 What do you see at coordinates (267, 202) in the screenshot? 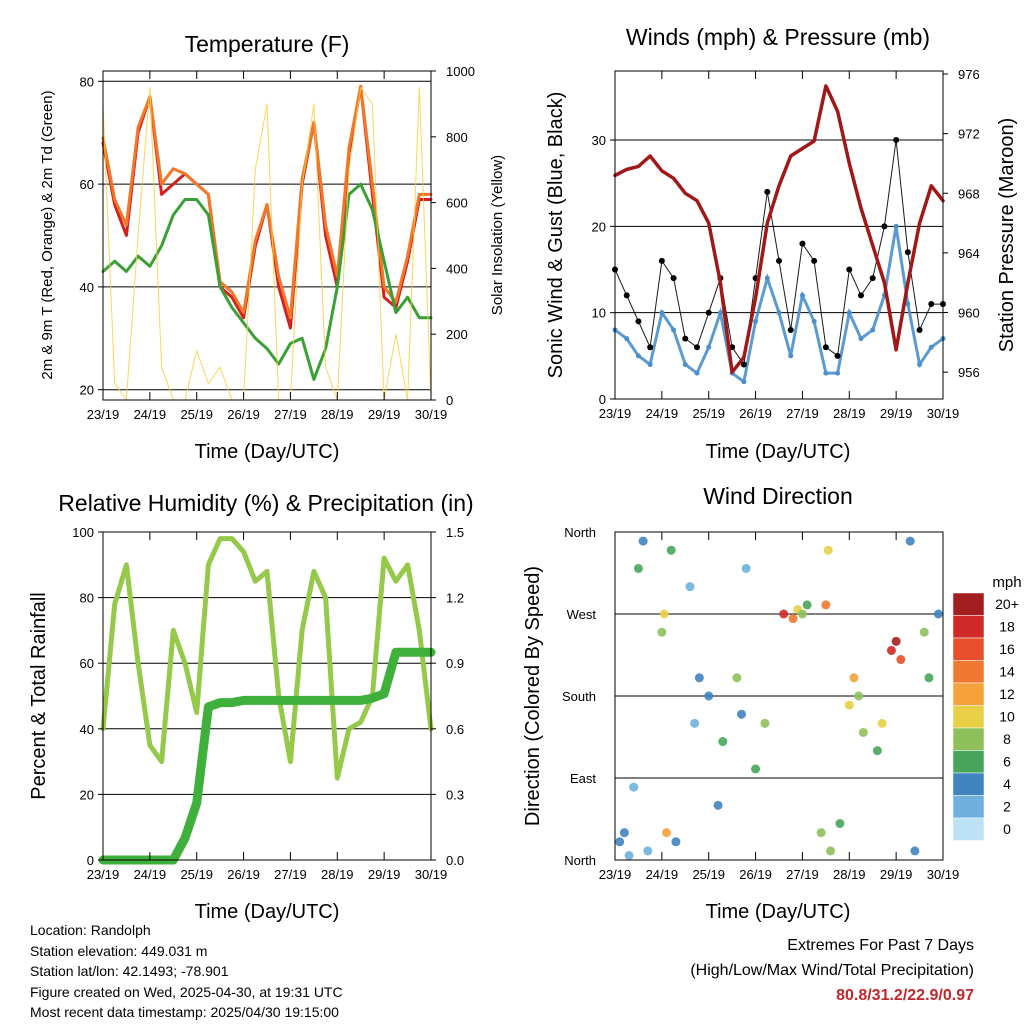
I see `9m-t-line` at bounding box center [267, 202].